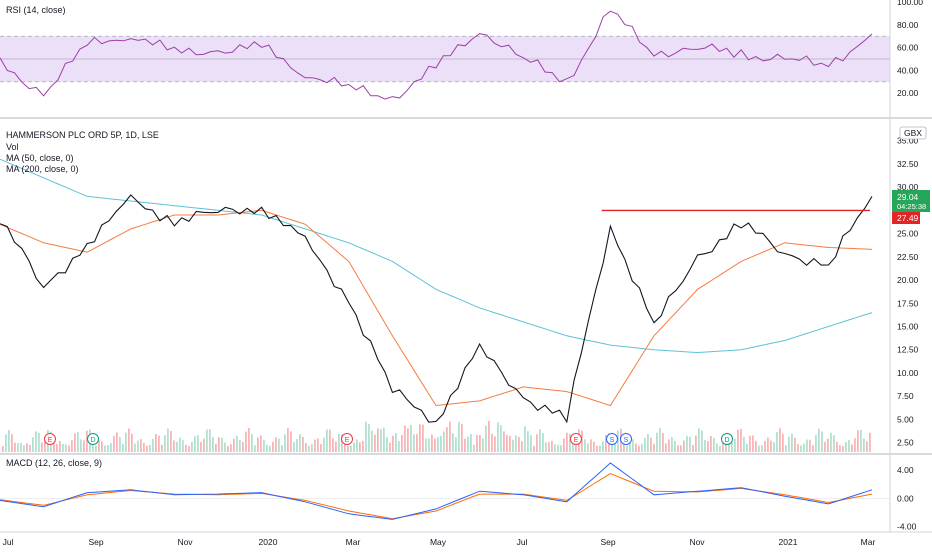 This screenshot has width=932, height=555. I want to click on time-axis-label: May, so click(438, 542).